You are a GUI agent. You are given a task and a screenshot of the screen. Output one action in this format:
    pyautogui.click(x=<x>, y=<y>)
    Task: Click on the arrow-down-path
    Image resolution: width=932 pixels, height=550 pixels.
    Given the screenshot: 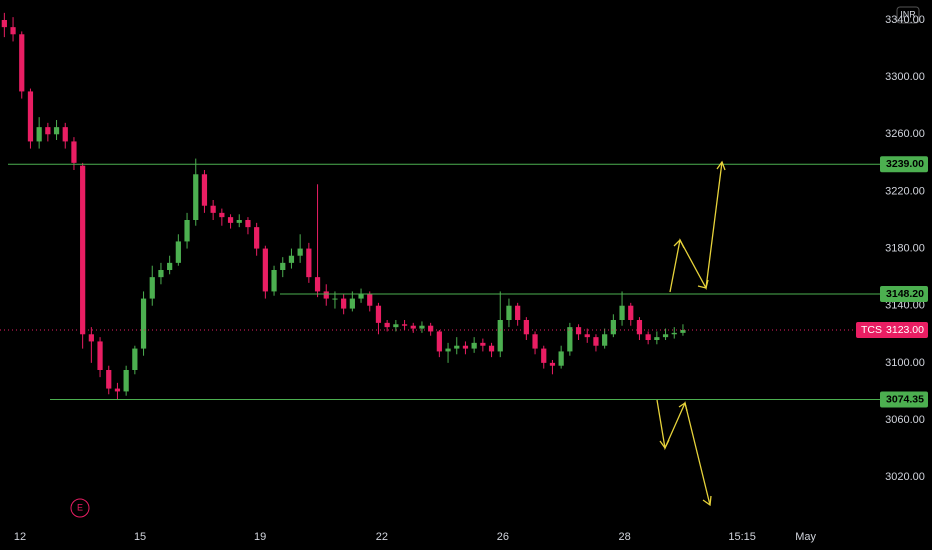 What is the action you would take?
    pyautogui.click(x=683, y=452)
    